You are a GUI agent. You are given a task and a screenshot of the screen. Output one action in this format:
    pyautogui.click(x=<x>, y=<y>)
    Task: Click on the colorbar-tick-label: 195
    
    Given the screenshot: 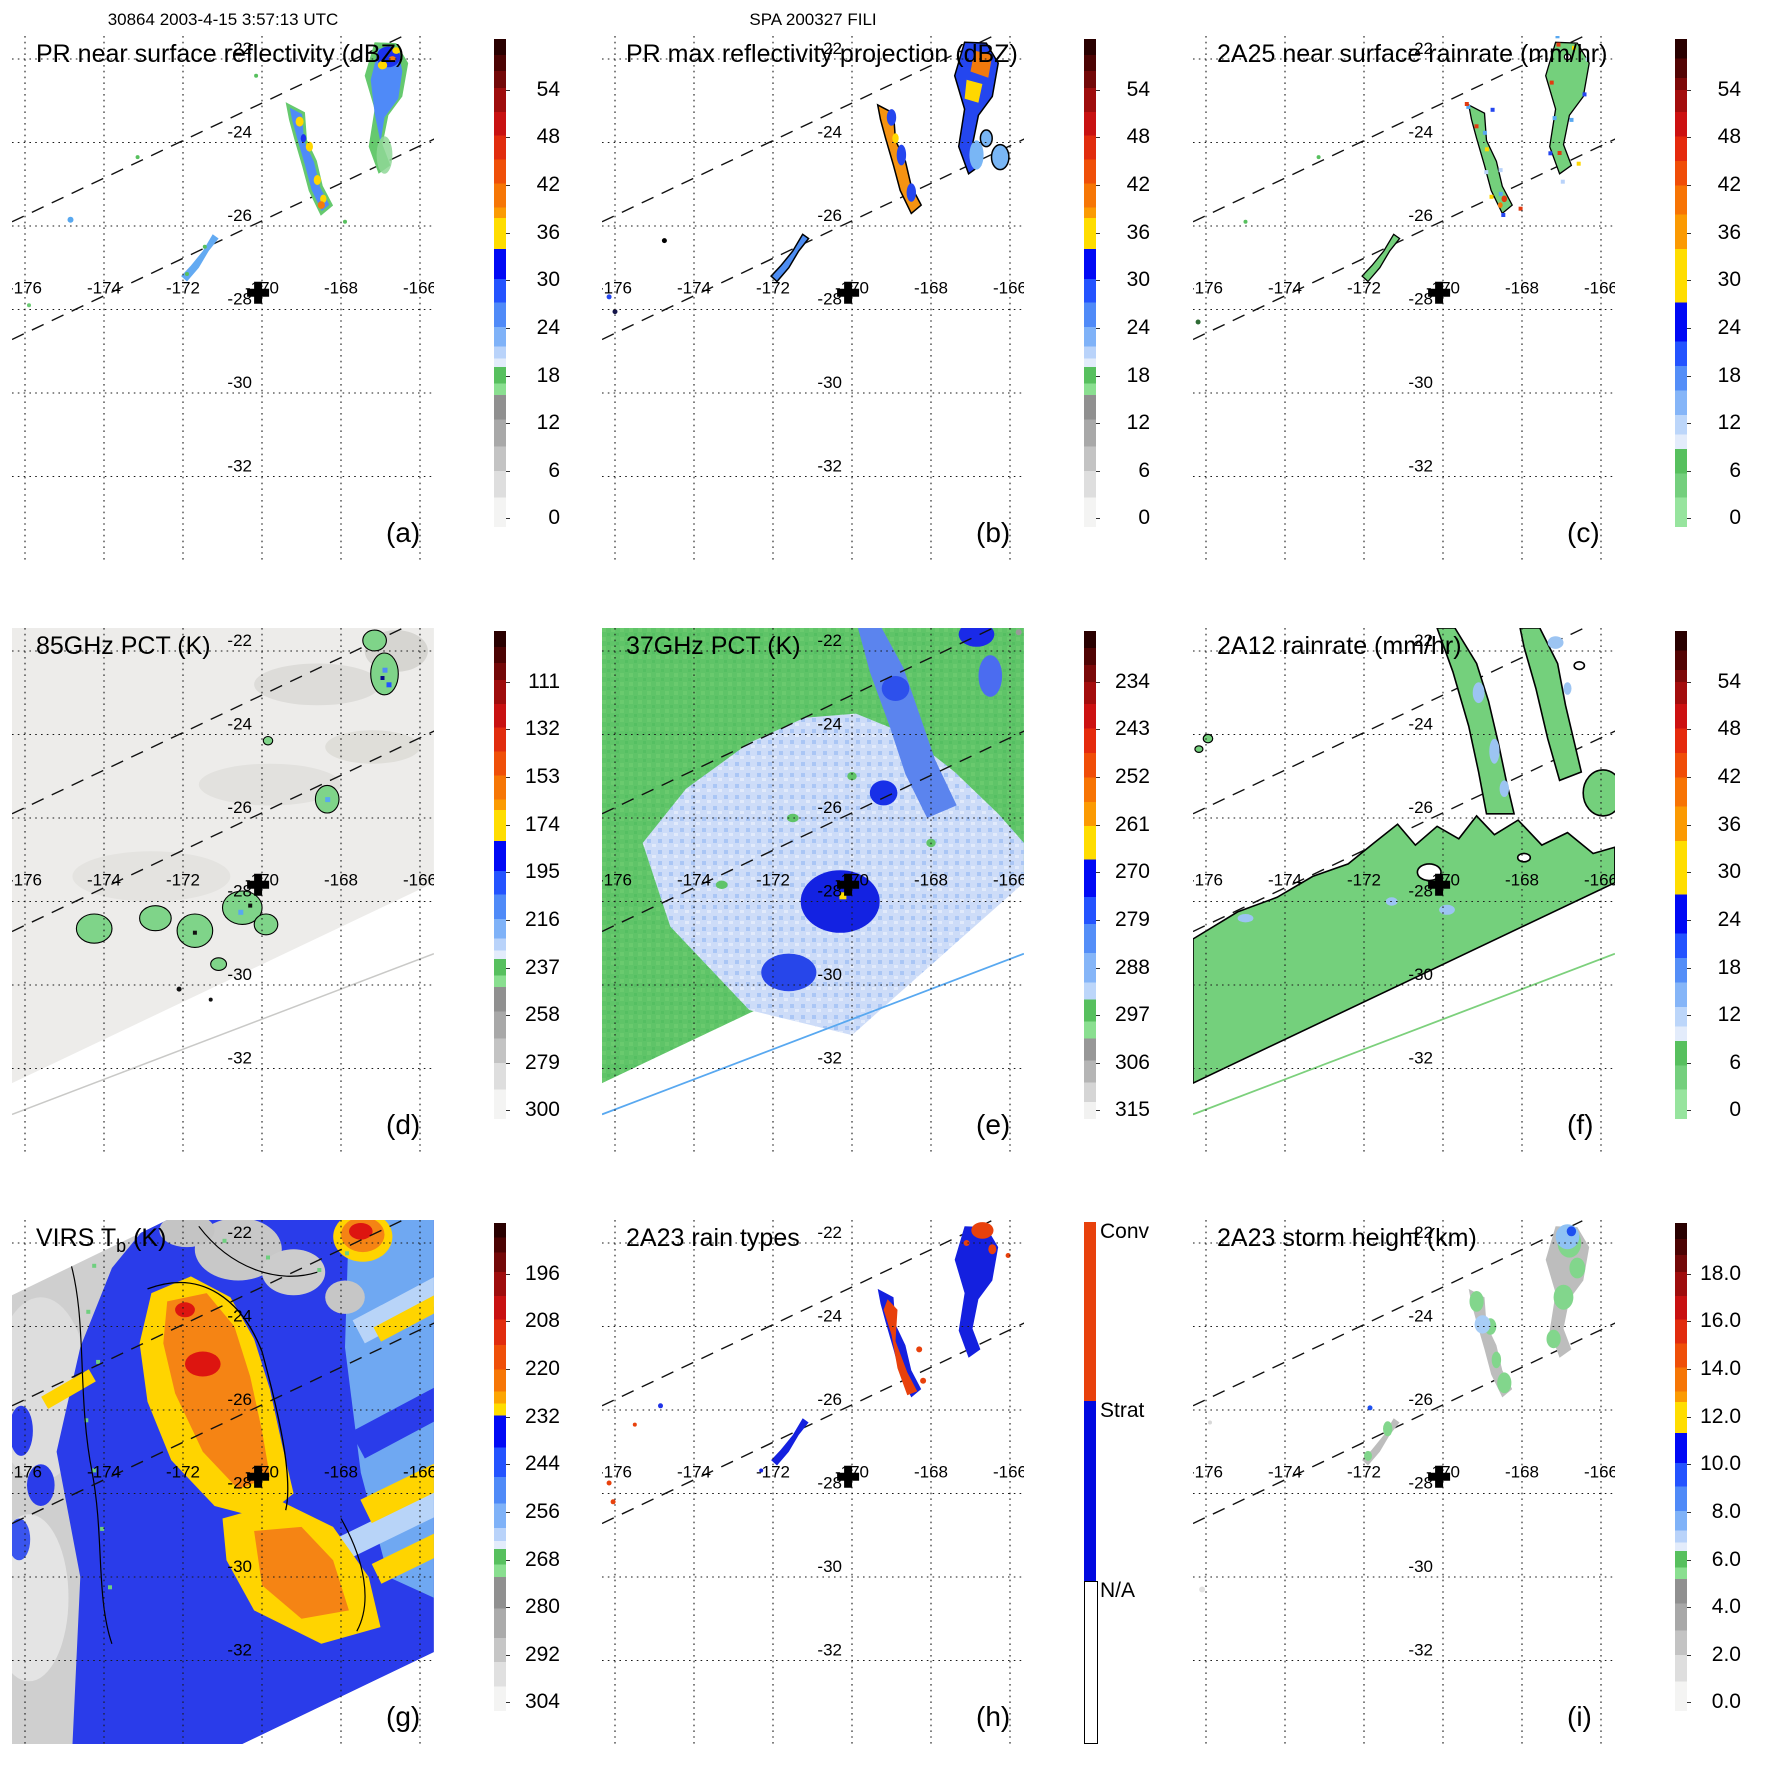 What is the action you would take?
    pyautogui.click(x=542, y=872)
    